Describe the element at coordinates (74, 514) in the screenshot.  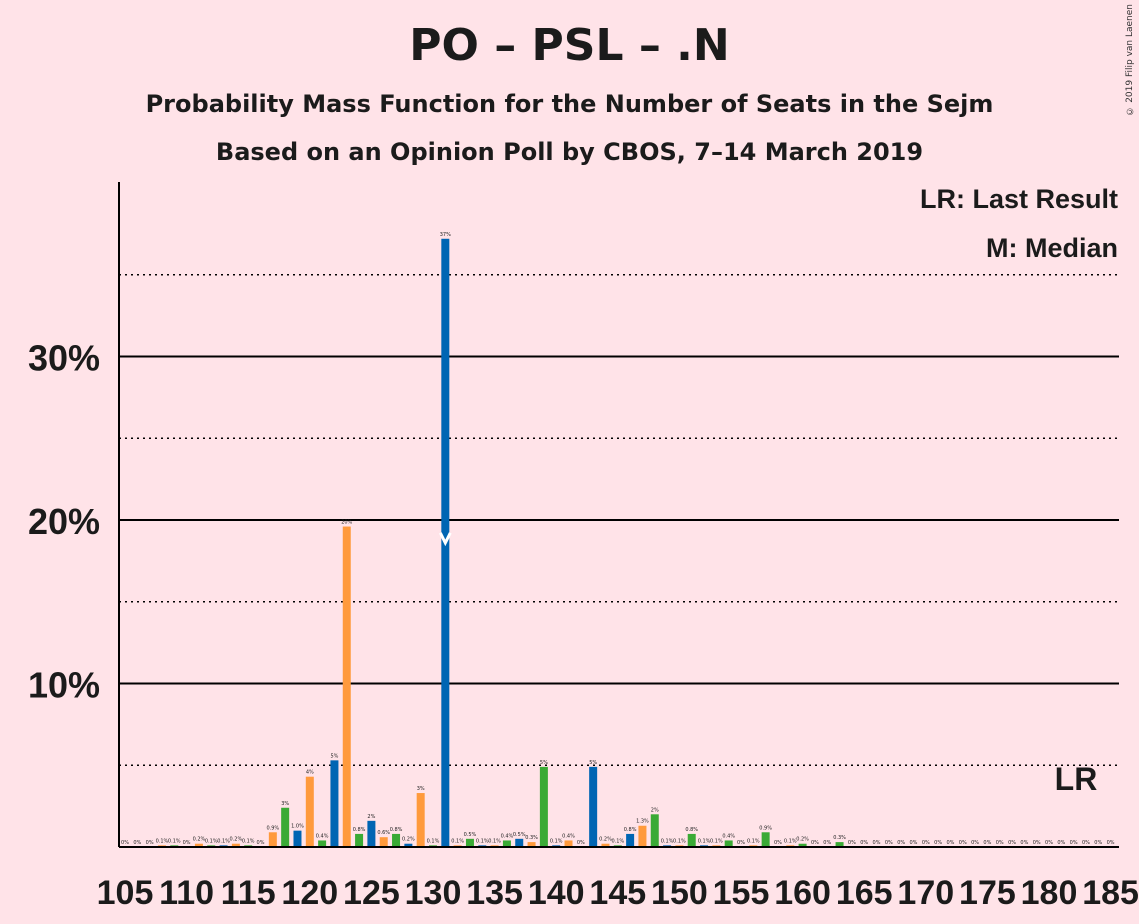
I see `y-axis: 10% 20% 30%` at that location.